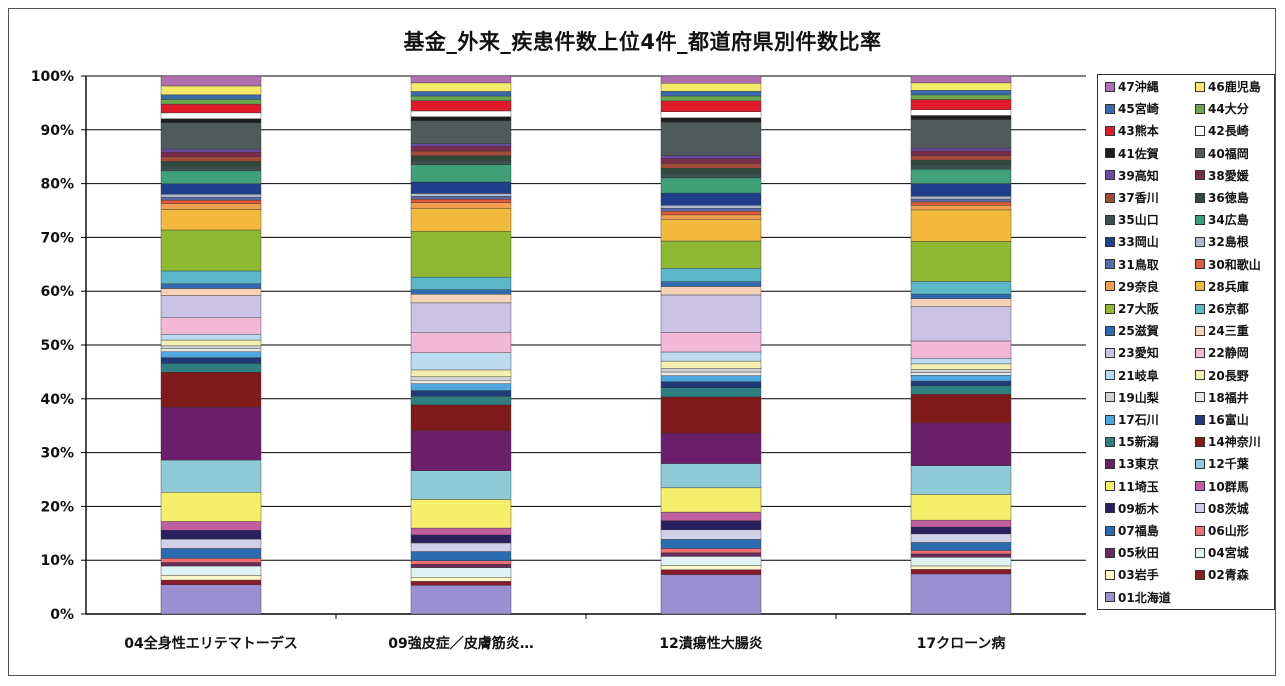 This screenshot has width=1285, height=686. I want to click on y-tick-label: 10%, so click(57, 561).